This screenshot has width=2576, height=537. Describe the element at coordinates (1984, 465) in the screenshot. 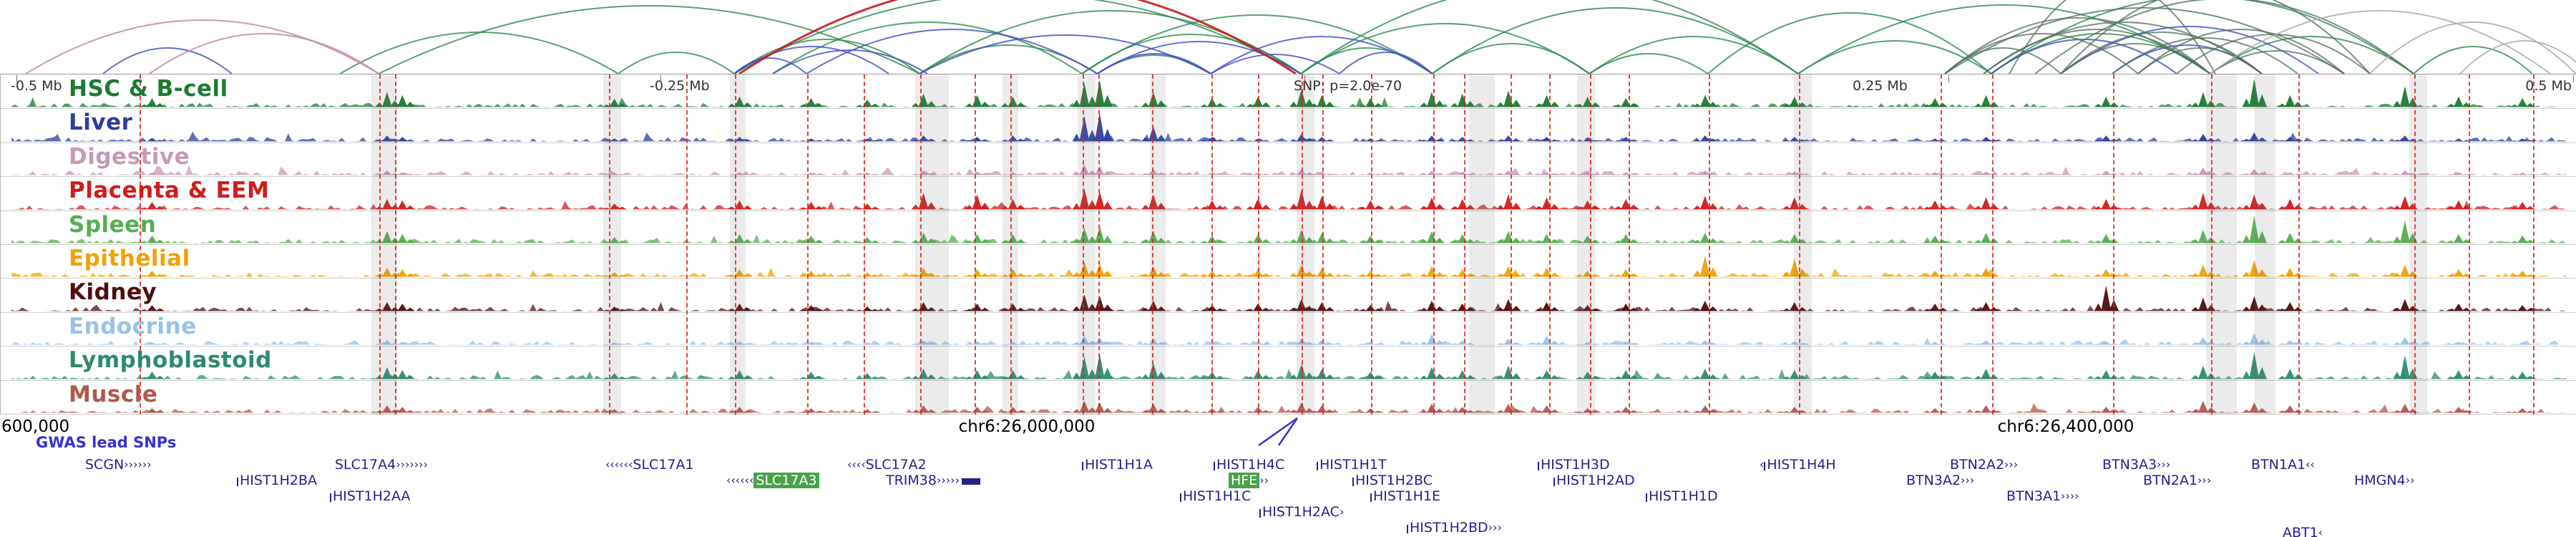

I see `gene-BTN2A2: BTN2A2›››` at that location.